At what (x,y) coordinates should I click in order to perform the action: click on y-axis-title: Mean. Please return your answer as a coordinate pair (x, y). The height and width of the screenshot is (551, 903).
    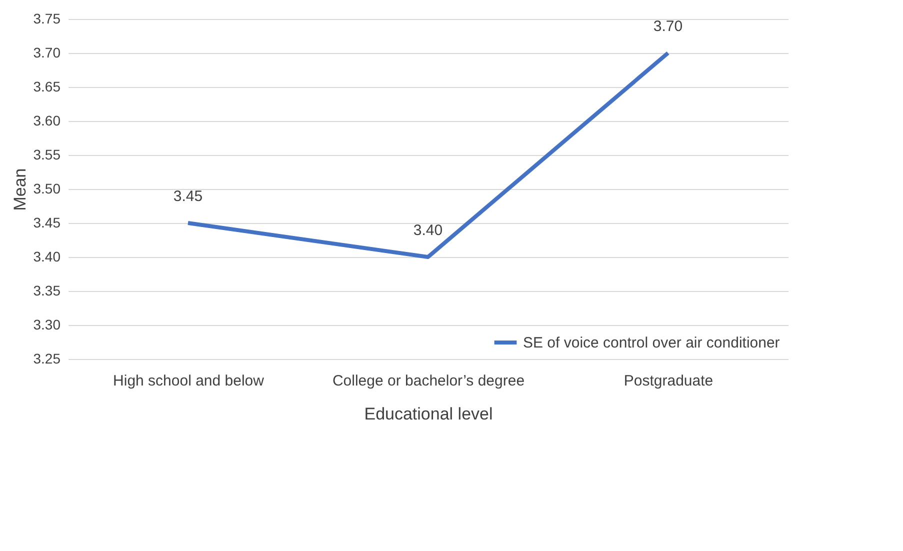
    Looking at the image, I should click on (20, 189).